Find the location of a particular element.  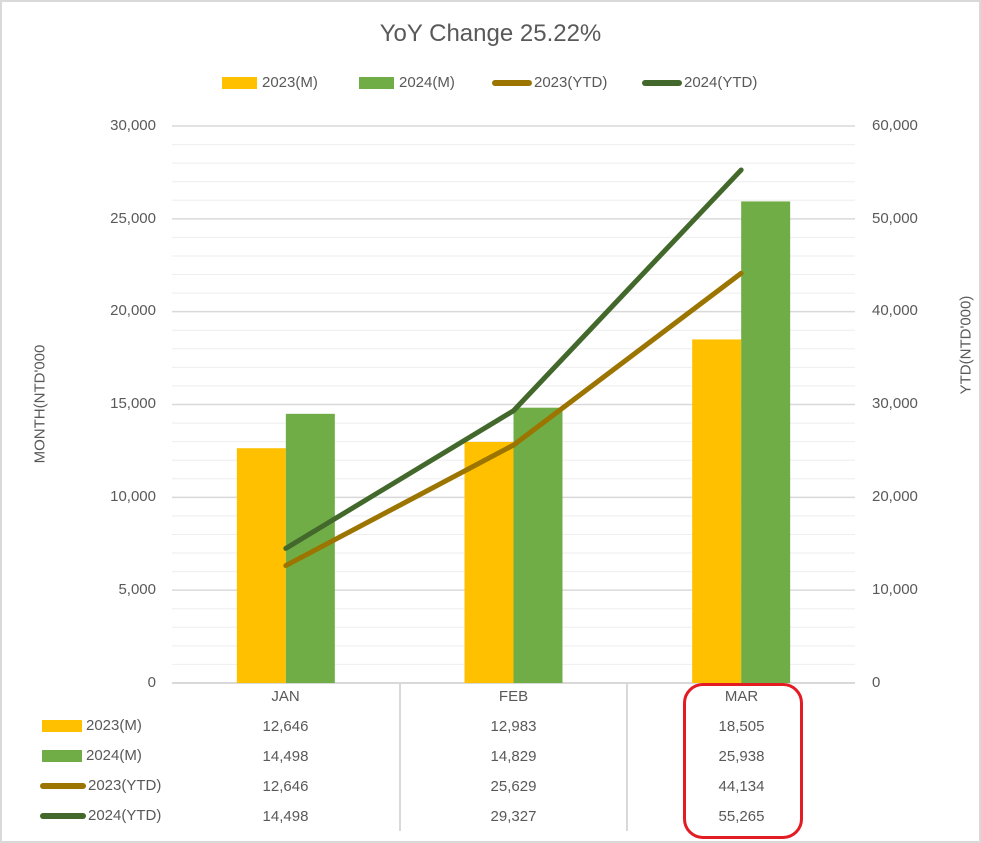

table-header-jan: JAN is located at coordinates (285, 696).